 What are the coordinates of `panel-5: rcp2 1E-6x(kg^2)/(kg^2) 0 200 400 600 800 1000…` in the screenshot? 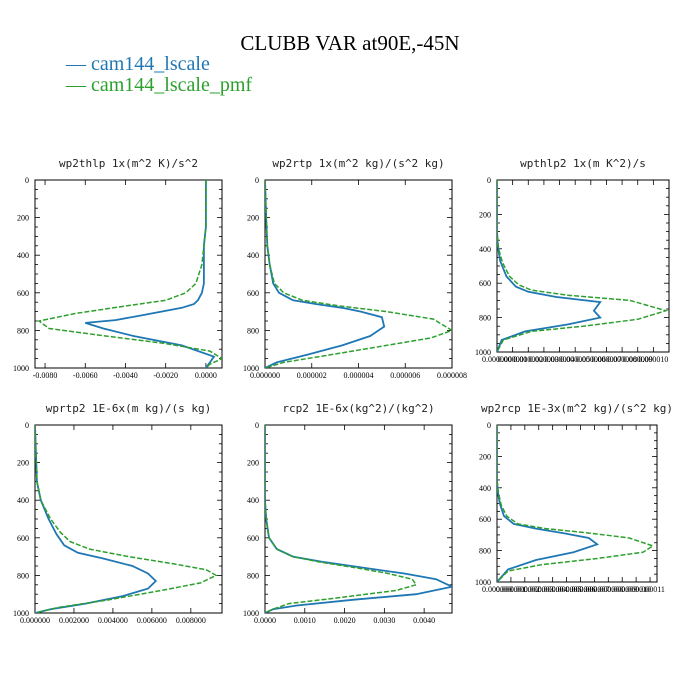 It's located at (348, 513).